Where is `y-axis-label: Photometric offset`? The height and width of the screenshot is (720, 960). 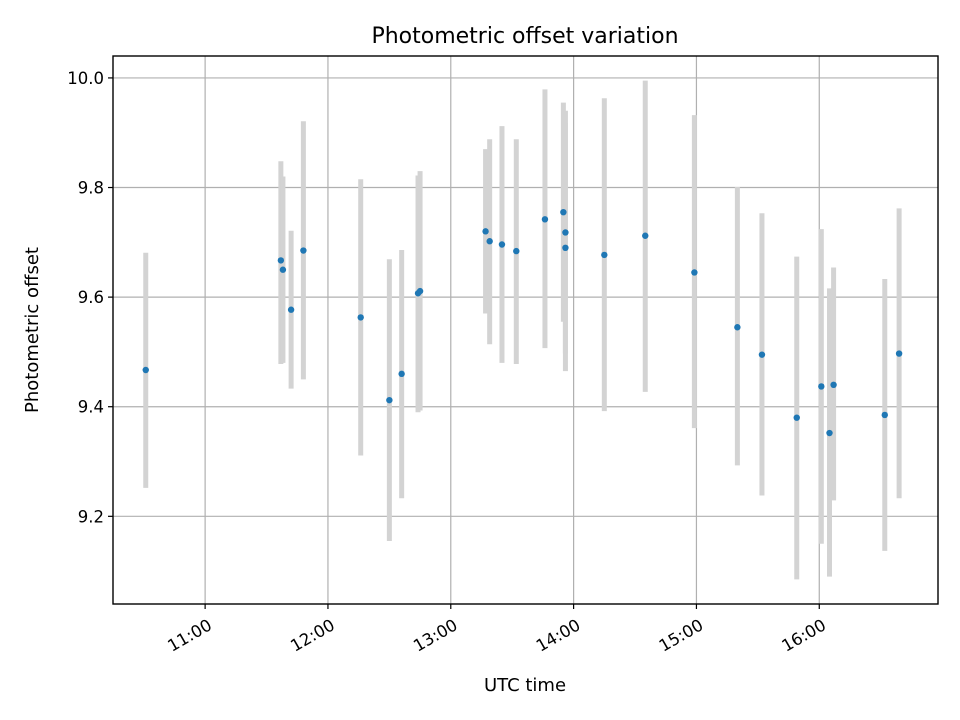 y-axis-label: Photometric offset is located at coordinates (32, 330).